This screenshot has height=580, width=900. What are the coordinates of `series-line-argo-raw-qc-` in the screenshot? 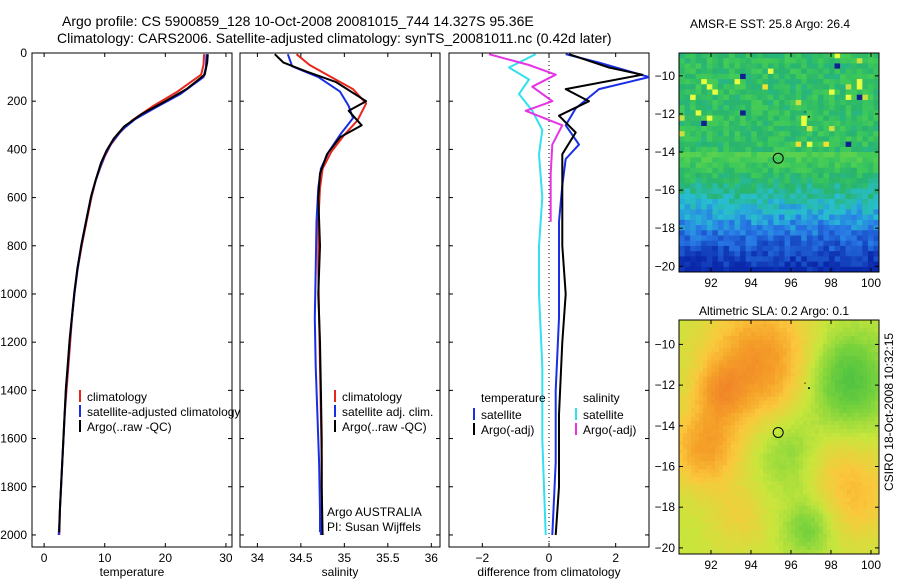 It's located at (133, 293).